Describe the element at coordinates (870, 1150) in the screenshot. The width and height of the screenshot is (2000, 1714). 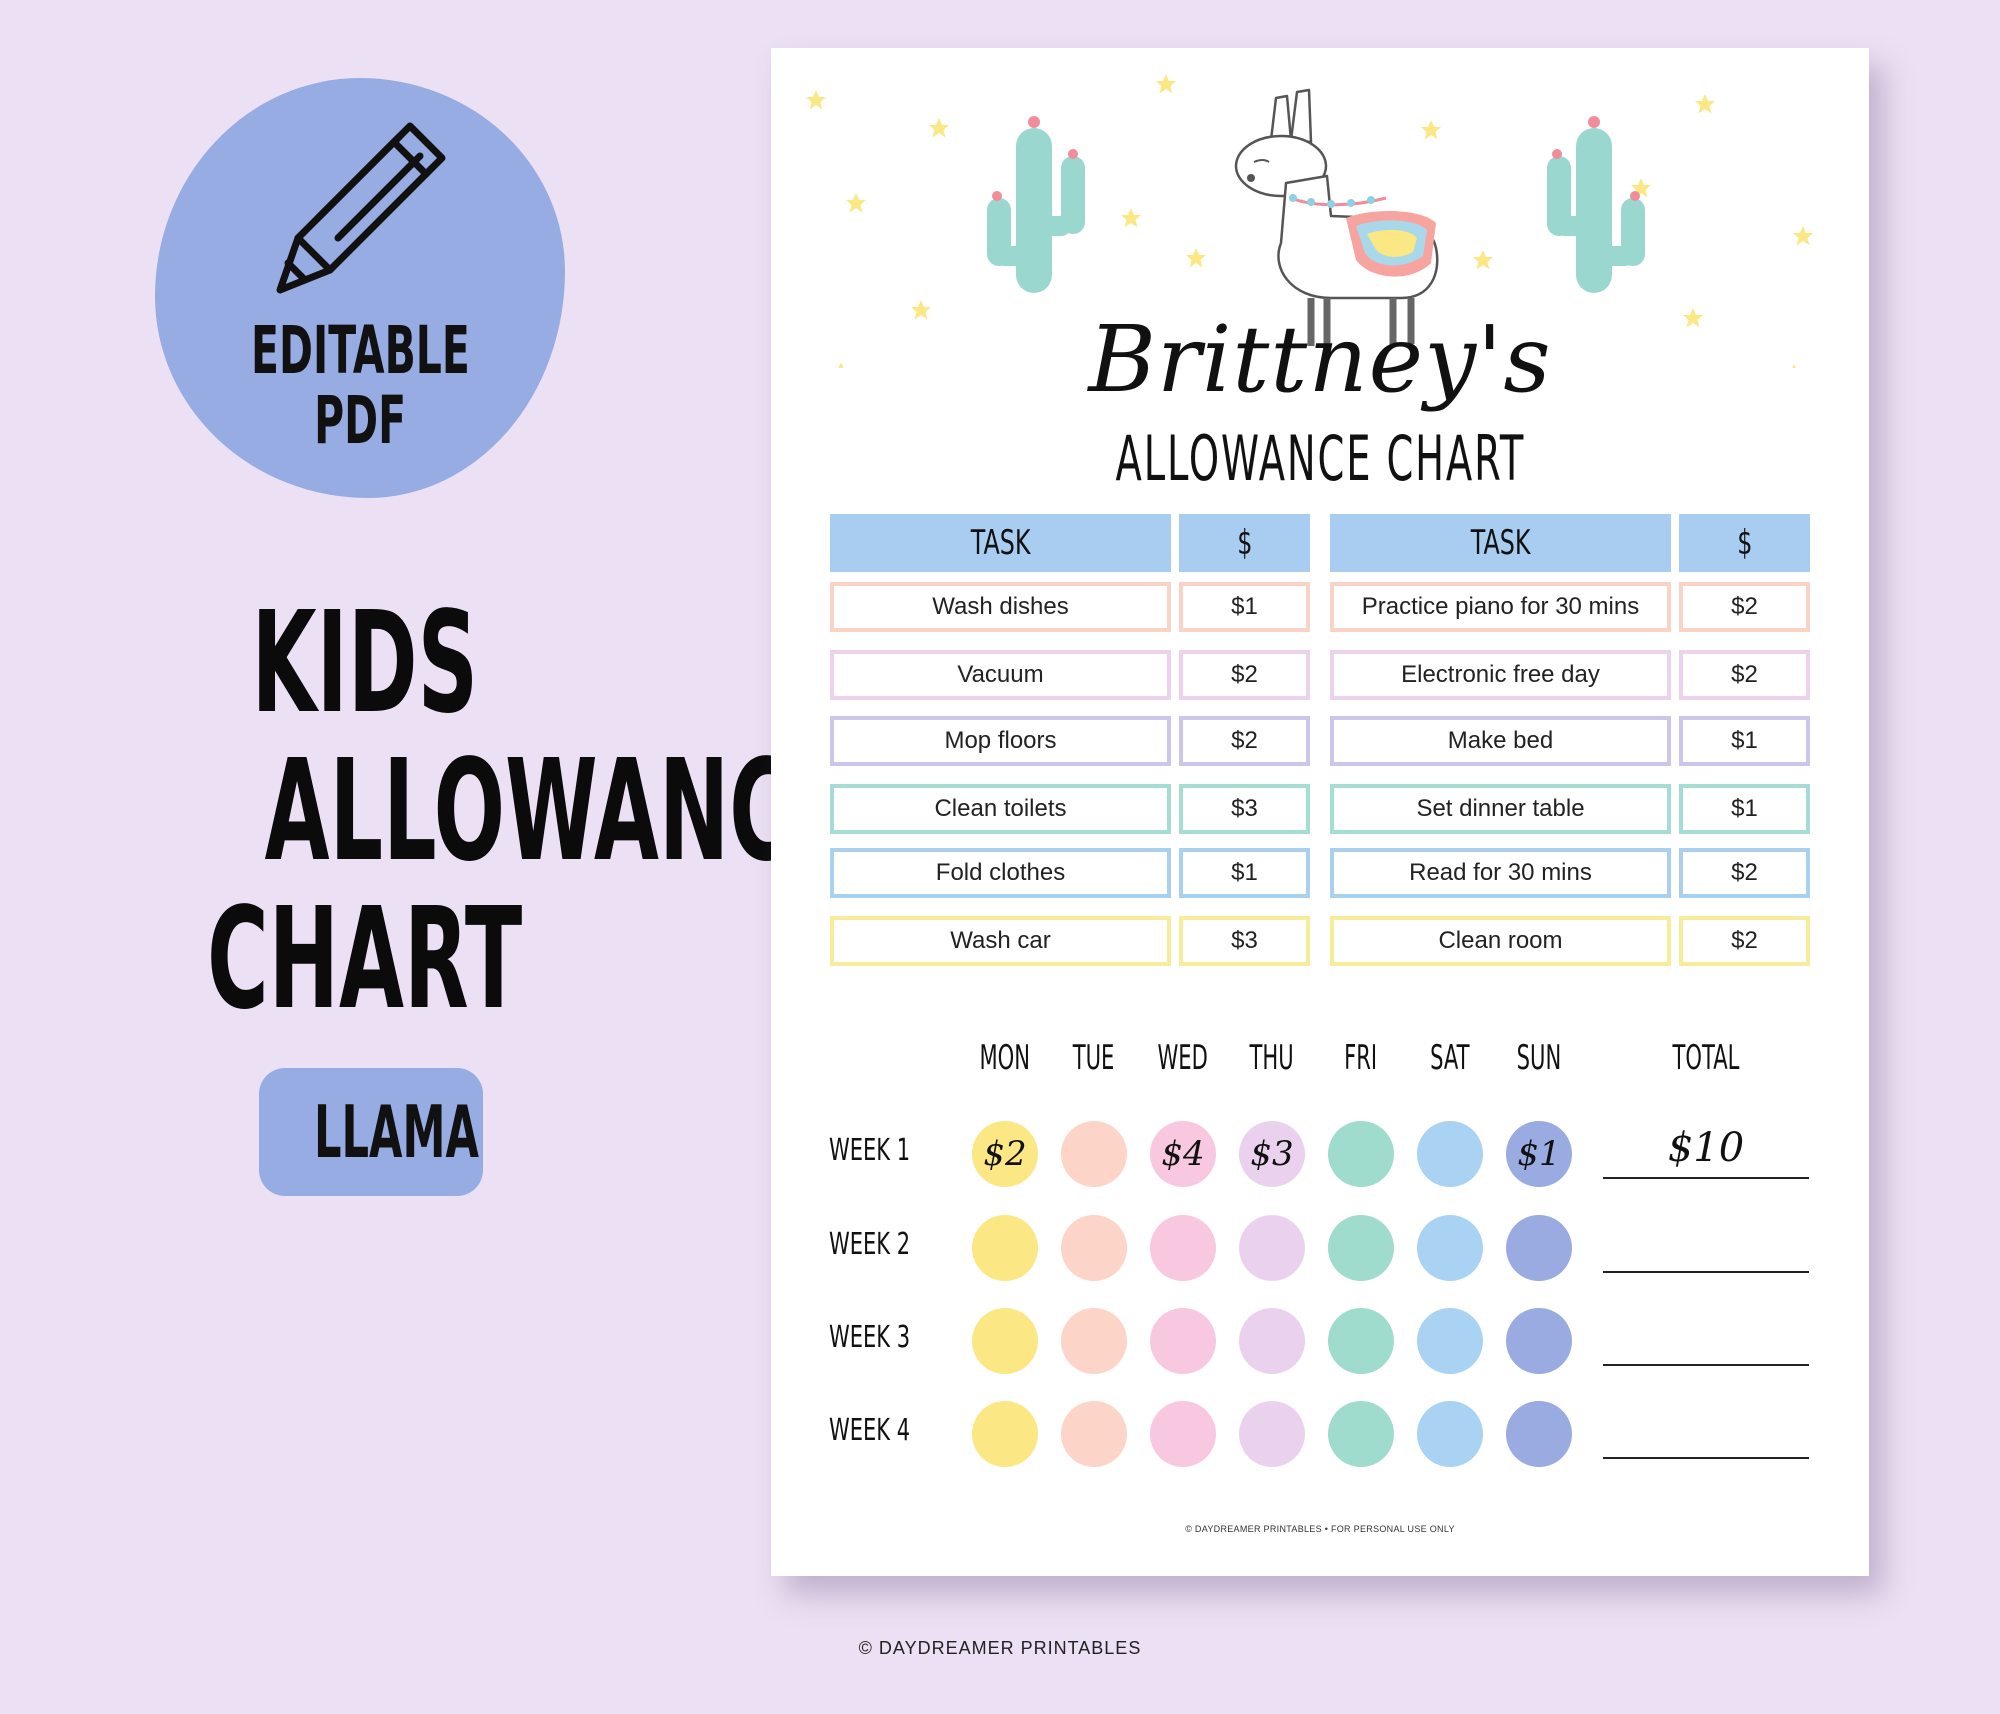
I see `week-label-text: WEEK 1` at that location.